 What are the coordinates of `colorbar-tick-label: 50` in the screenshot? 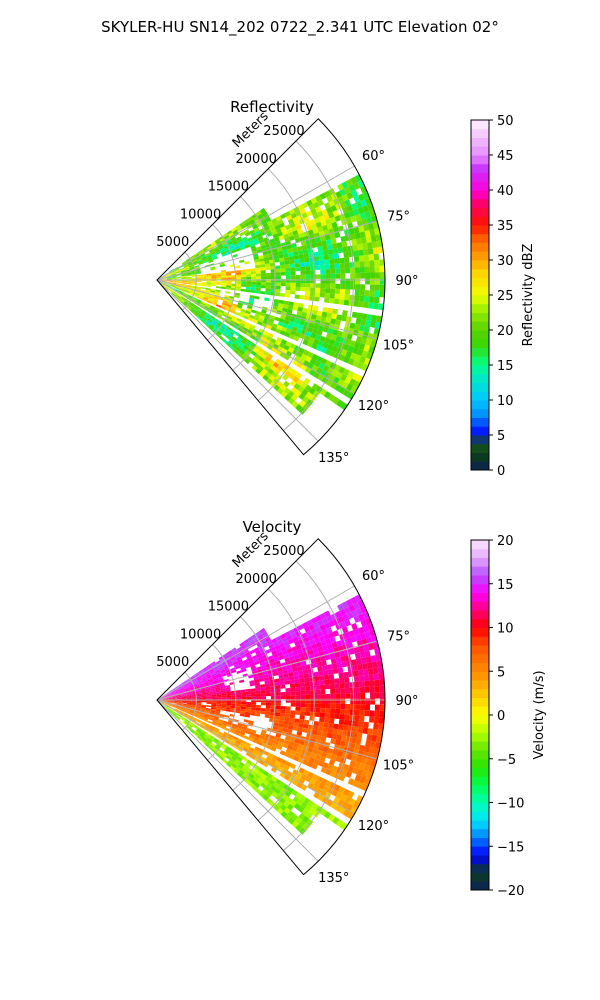 It's located at (505, 121).